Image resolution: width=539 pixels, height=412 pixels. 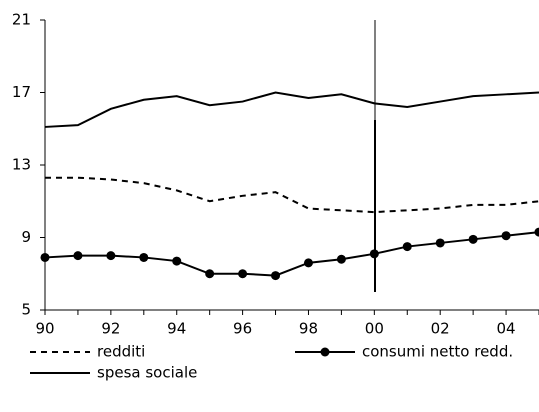 What do you see at coordinates (26, 237) in the screenshot?
I see `y-tick-label: 9` at bounding box center [26, 237].